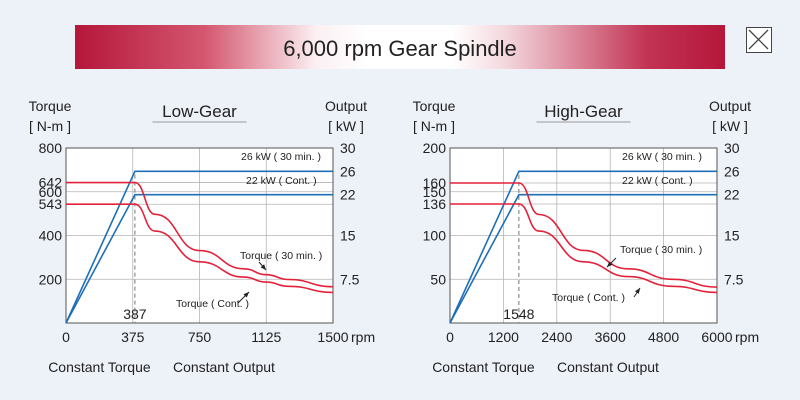 The height and width of the screenshot is (400, 800). Describe the element at coordinates (438, 279) in the screenshot. I see `y-tick-label: 50` at that location.